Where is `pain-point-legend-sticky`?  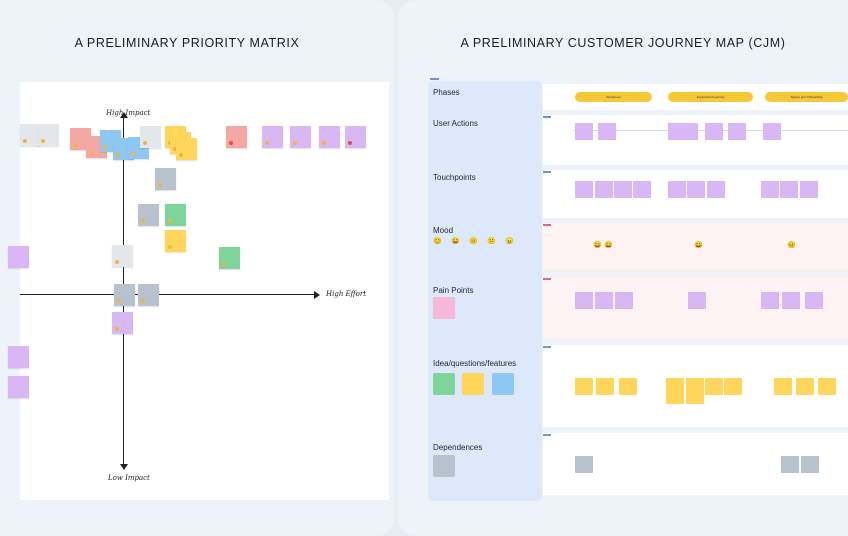 pain-point-legend-sticky is located at coordinates (444, 308).